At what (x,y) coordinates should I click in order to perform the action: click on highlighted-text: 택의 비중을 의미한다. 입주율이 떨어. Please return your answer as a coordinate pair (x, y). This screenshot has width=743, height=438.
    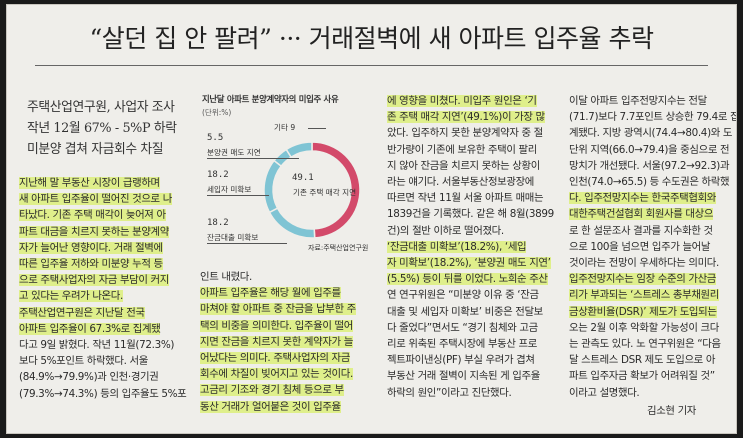
    Looking at the image, I should click on (276, 325).